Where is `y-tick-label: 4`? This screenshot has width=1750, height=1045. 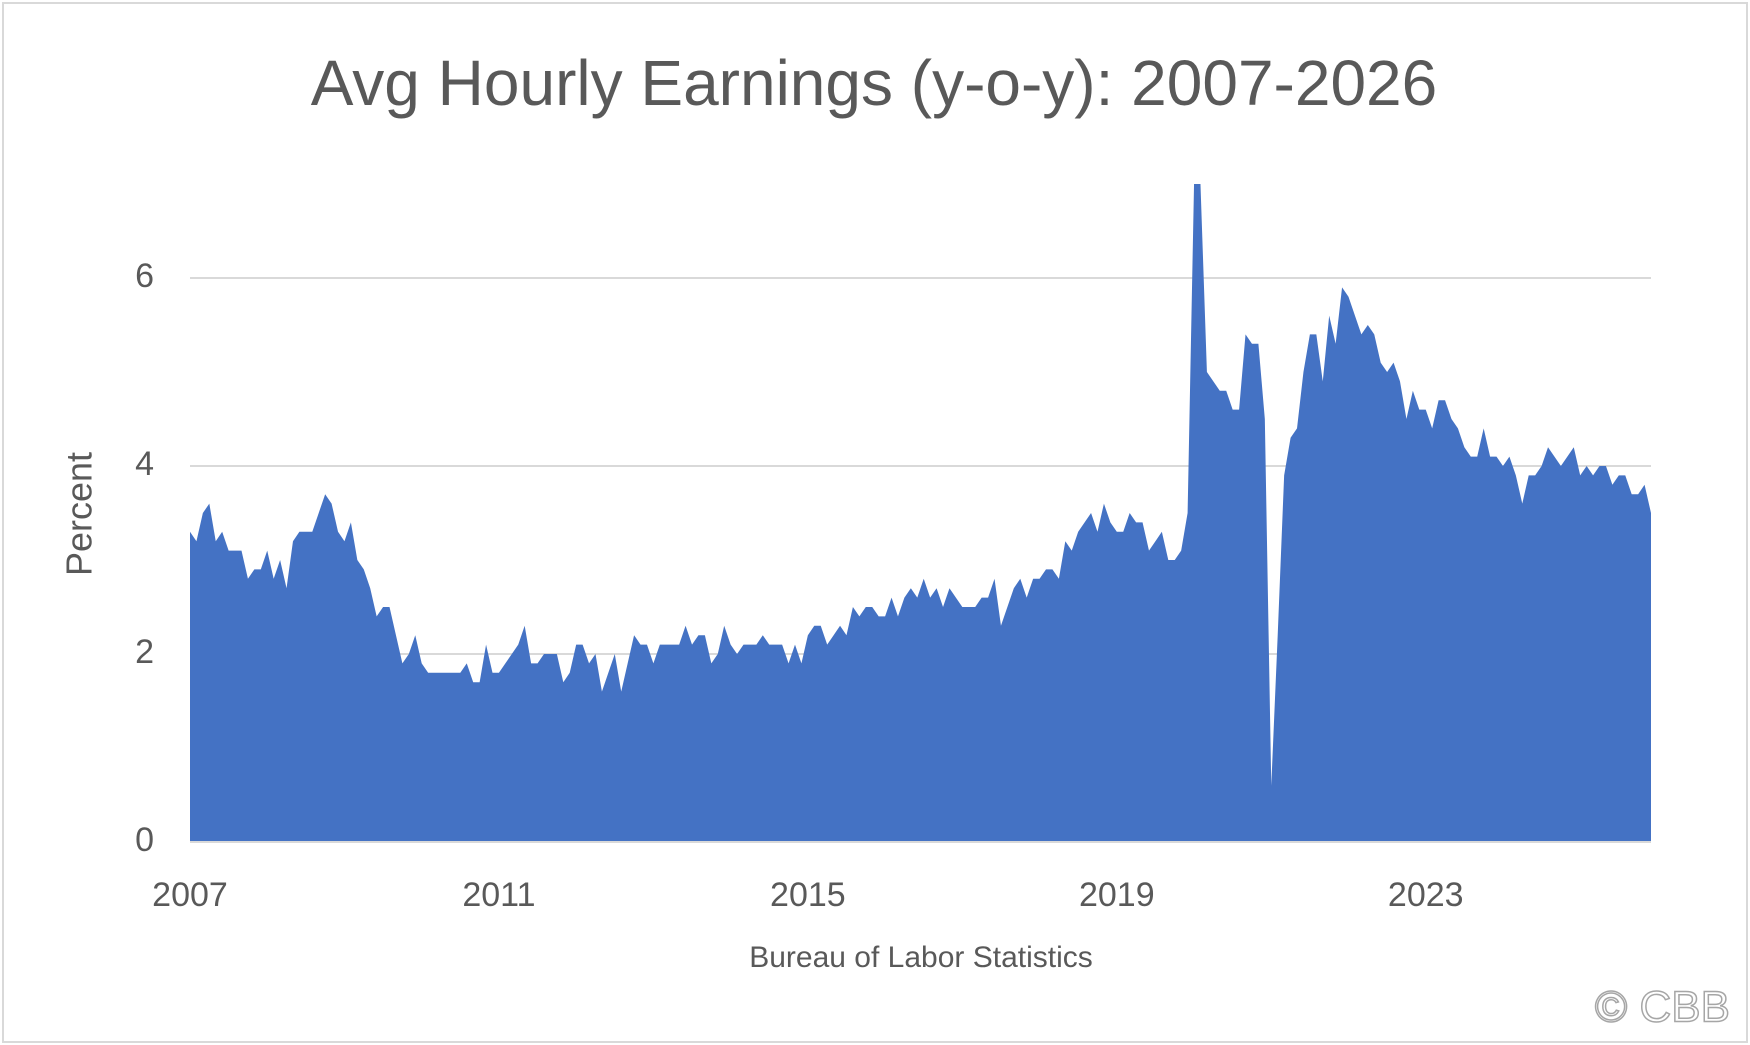
y-tick-label: 4 is located at coordinates (144, 464).